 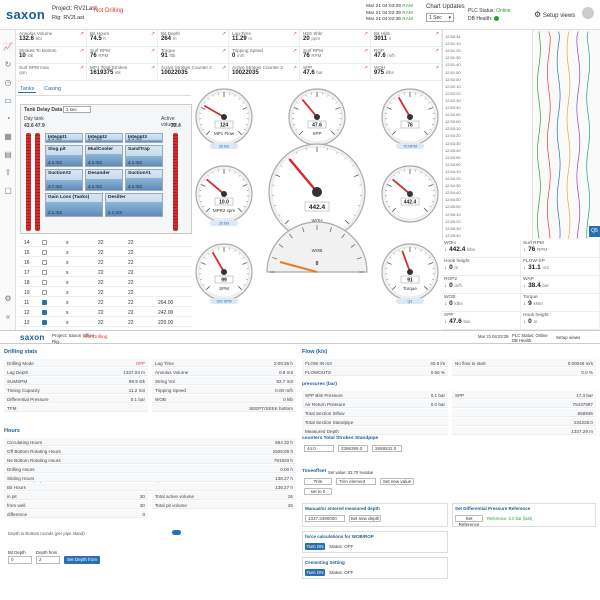 What do you see at coordinates (560, 285) in the screenshot?
I see `reading-cell: WAP ↓ 38.4 bar` at bounding box center [560, 285].